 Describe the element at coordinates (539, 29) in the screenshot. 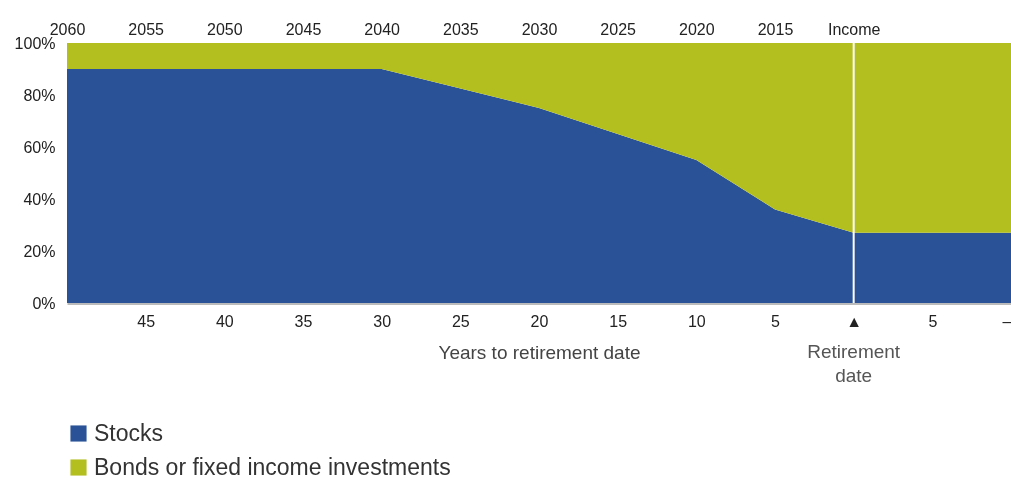

I see `x2-tick-label: 2030` at that location.